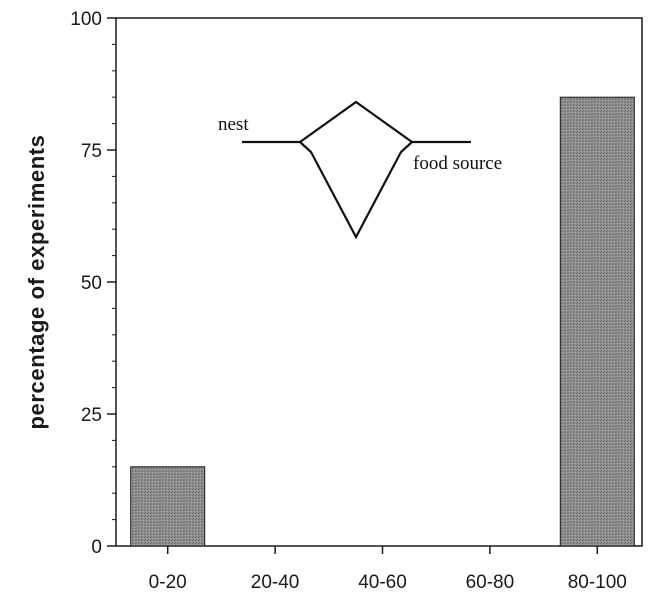 The height and width of the screenshot is (608, 653). Describe the element at coordinates (356, 190) in the screenshot. I see `long-branch` at that location.